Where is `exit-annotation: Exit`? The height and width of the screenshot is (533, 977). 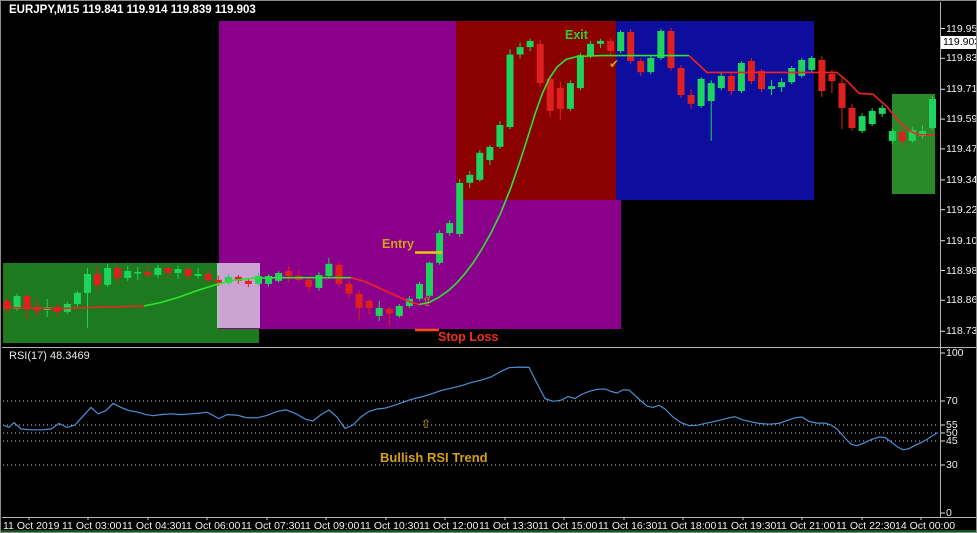
exit-annotation: Exit is located at coordinates (576, 35).